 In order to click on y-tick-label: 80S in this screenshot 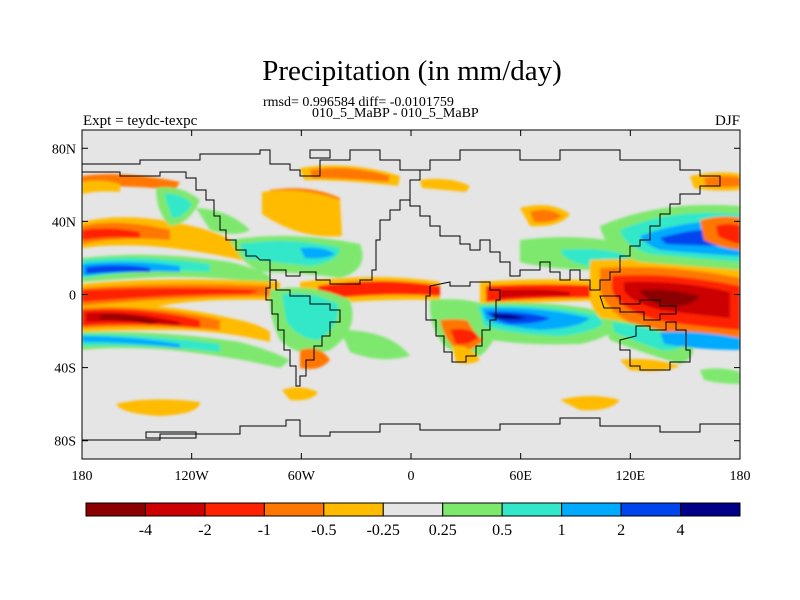, I will do `click(65, 442)`.